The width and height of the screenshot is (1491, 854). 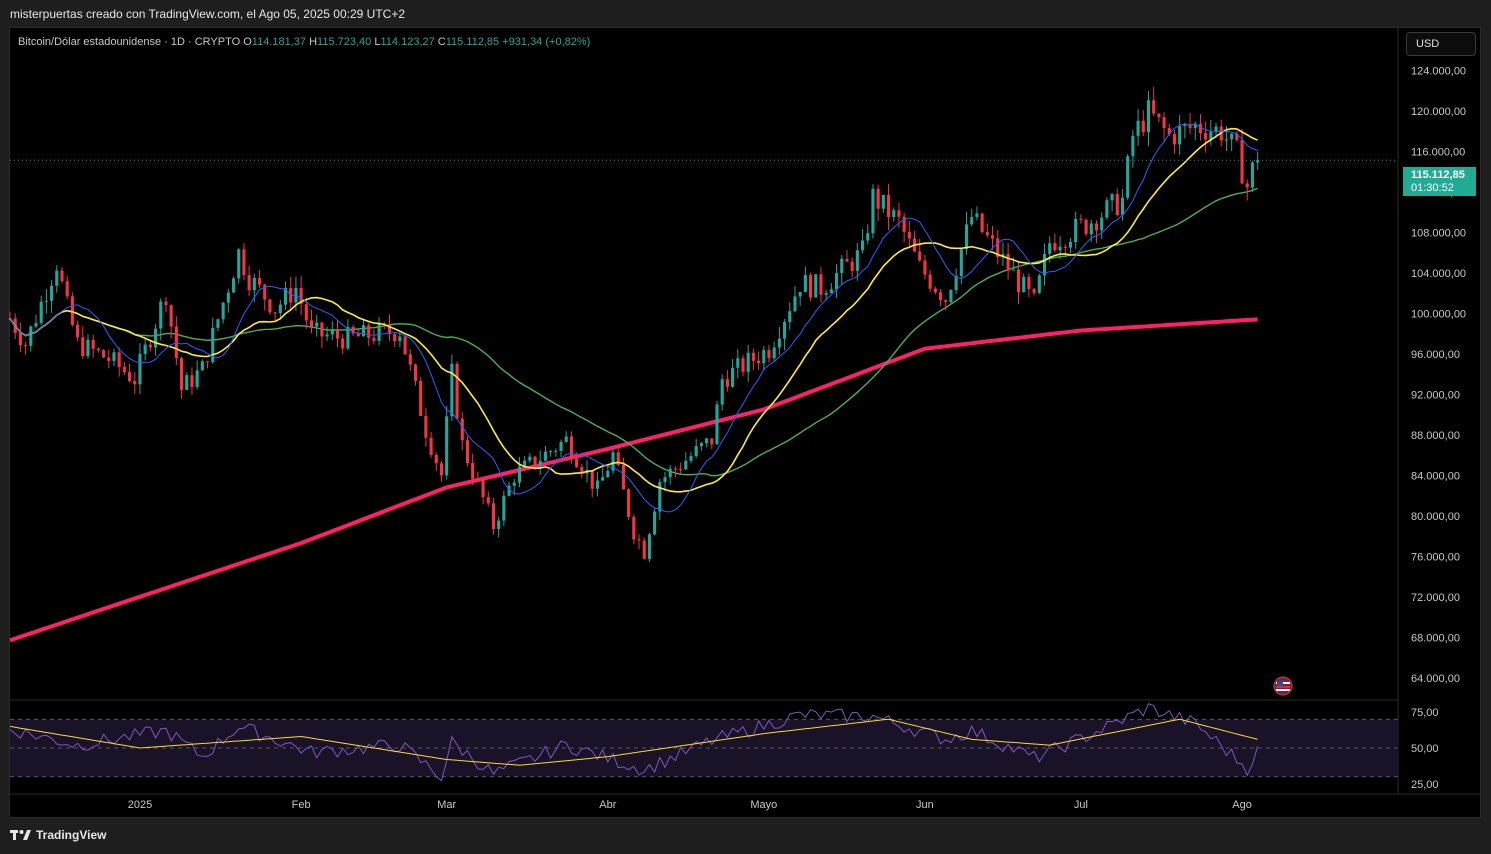 What do you see at coordinates (1435, 679) in the screenshot?
I see `price-tick-label: 64.000,00` at bounding box center [1435, 679].